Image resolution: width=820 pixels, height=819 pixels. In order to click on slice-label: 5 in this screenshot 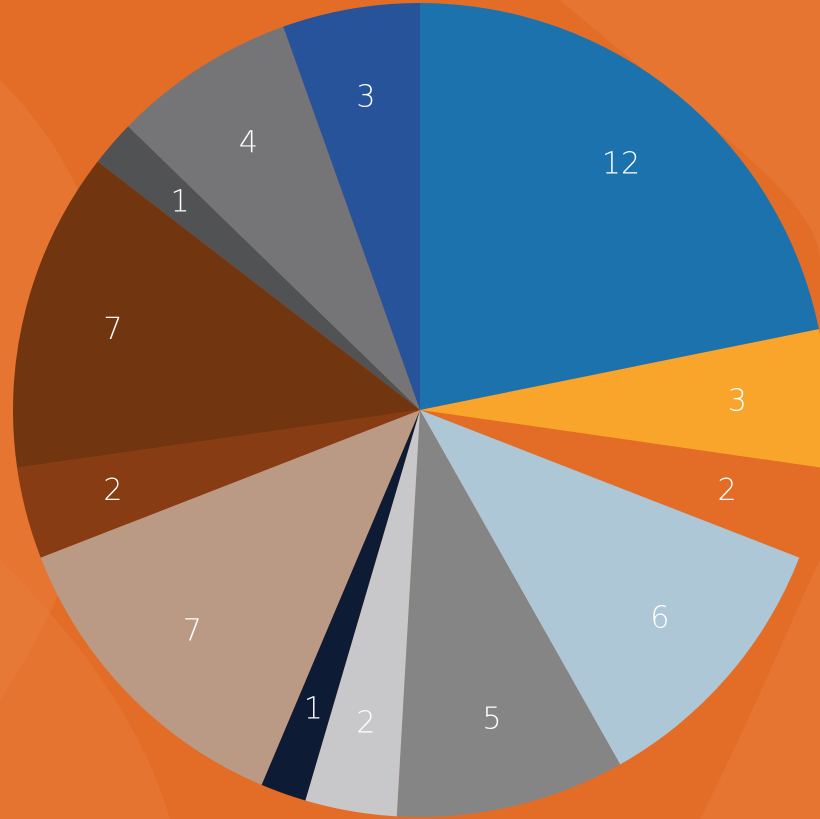, I will do `click(491, 719)`.